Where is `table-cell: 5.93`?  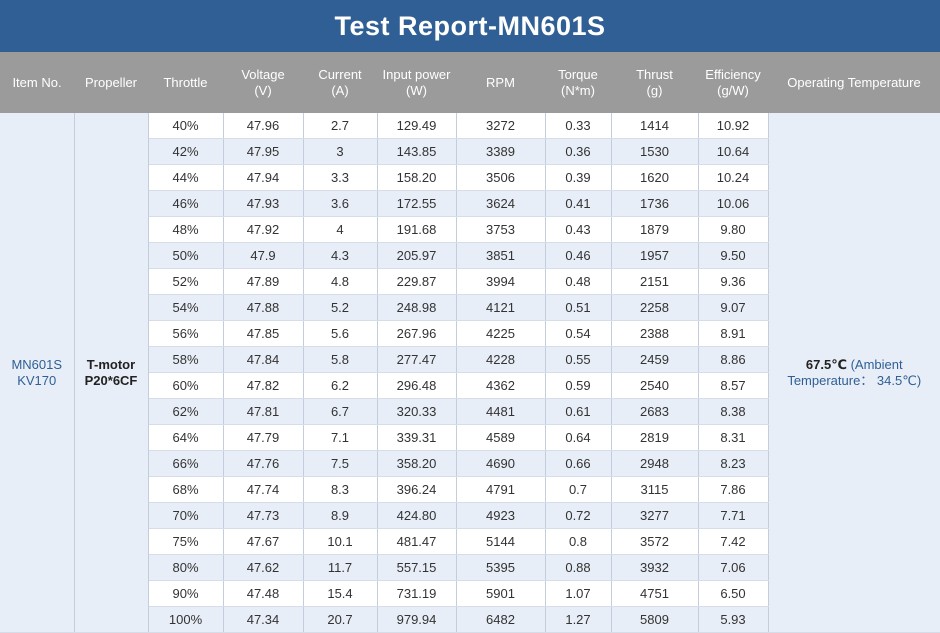 table-cell: 5.93 is located at coordinates (733, 619).